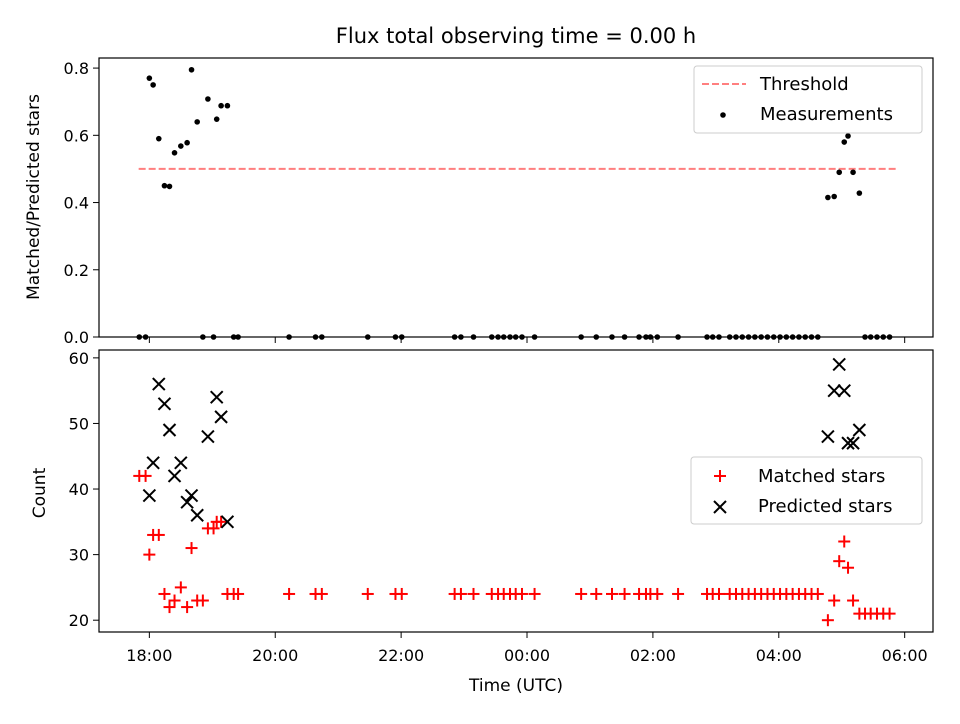 Image resolution: width=960 pixels, height=724 pixels. Describe the element at coordinates (76, 203) in the screenshot. I see `top-y-tick-label: 0.4` at that location.